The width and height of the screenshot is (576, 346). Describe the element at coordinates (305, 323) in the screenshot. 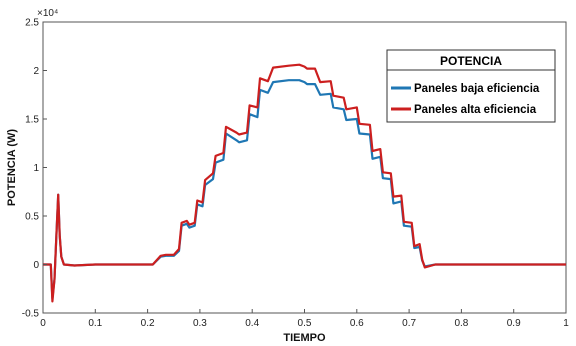

I see `x-tick-label: 0.5` at that location.